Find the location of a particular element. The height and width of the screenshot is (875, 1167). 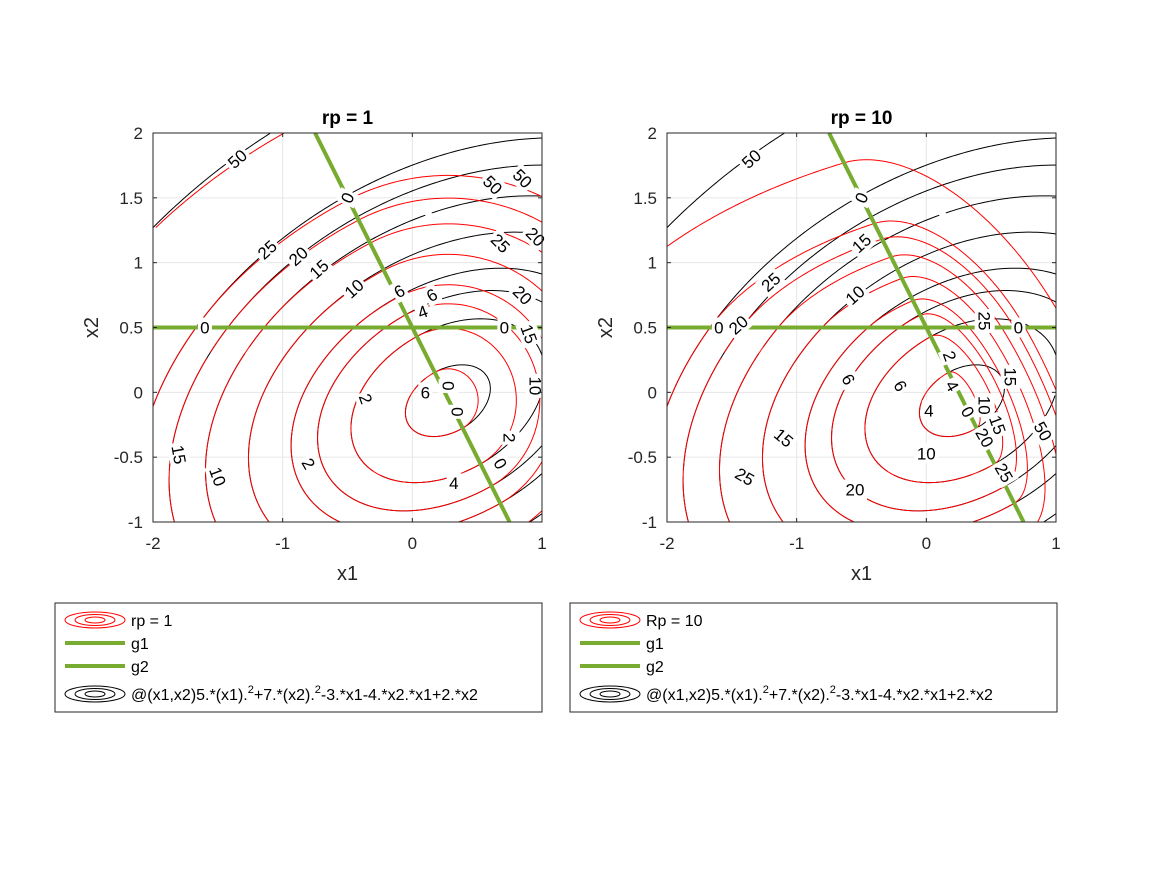

objective-contour-label: 15 is located at coordinates (178, 455).